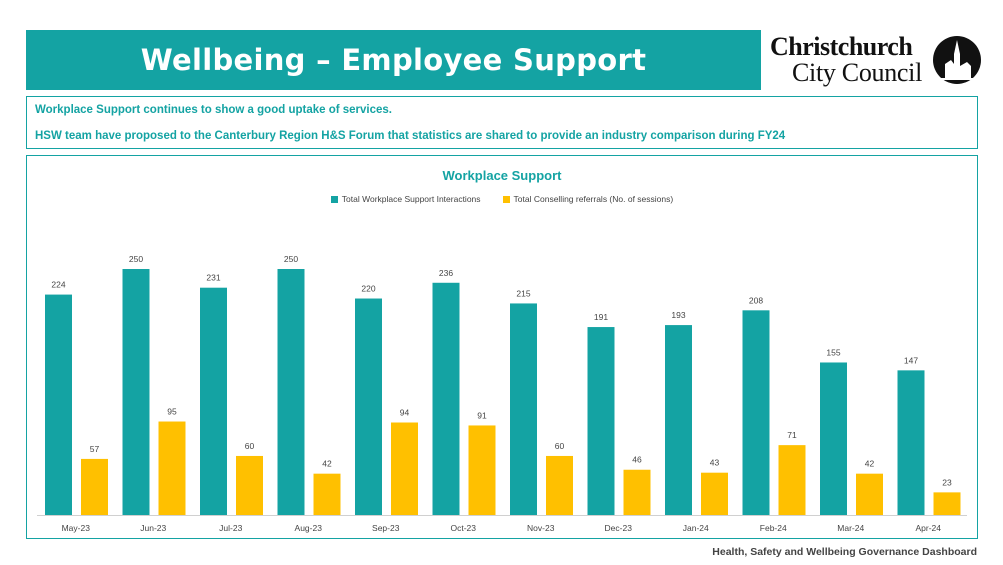  I want to click on x-tick-label: Jul-23, so click(230, 528).